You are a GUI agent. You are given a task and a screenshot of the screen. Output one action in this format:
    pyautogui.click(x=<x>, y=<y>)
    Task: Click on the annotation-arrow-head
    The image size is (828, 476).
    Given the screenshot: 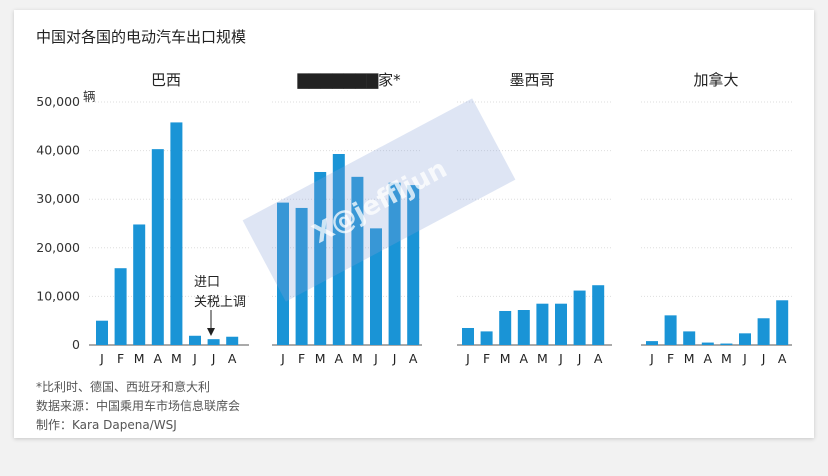 What is the action you would take?
    pyautogui.click(x=211, y=332)
    